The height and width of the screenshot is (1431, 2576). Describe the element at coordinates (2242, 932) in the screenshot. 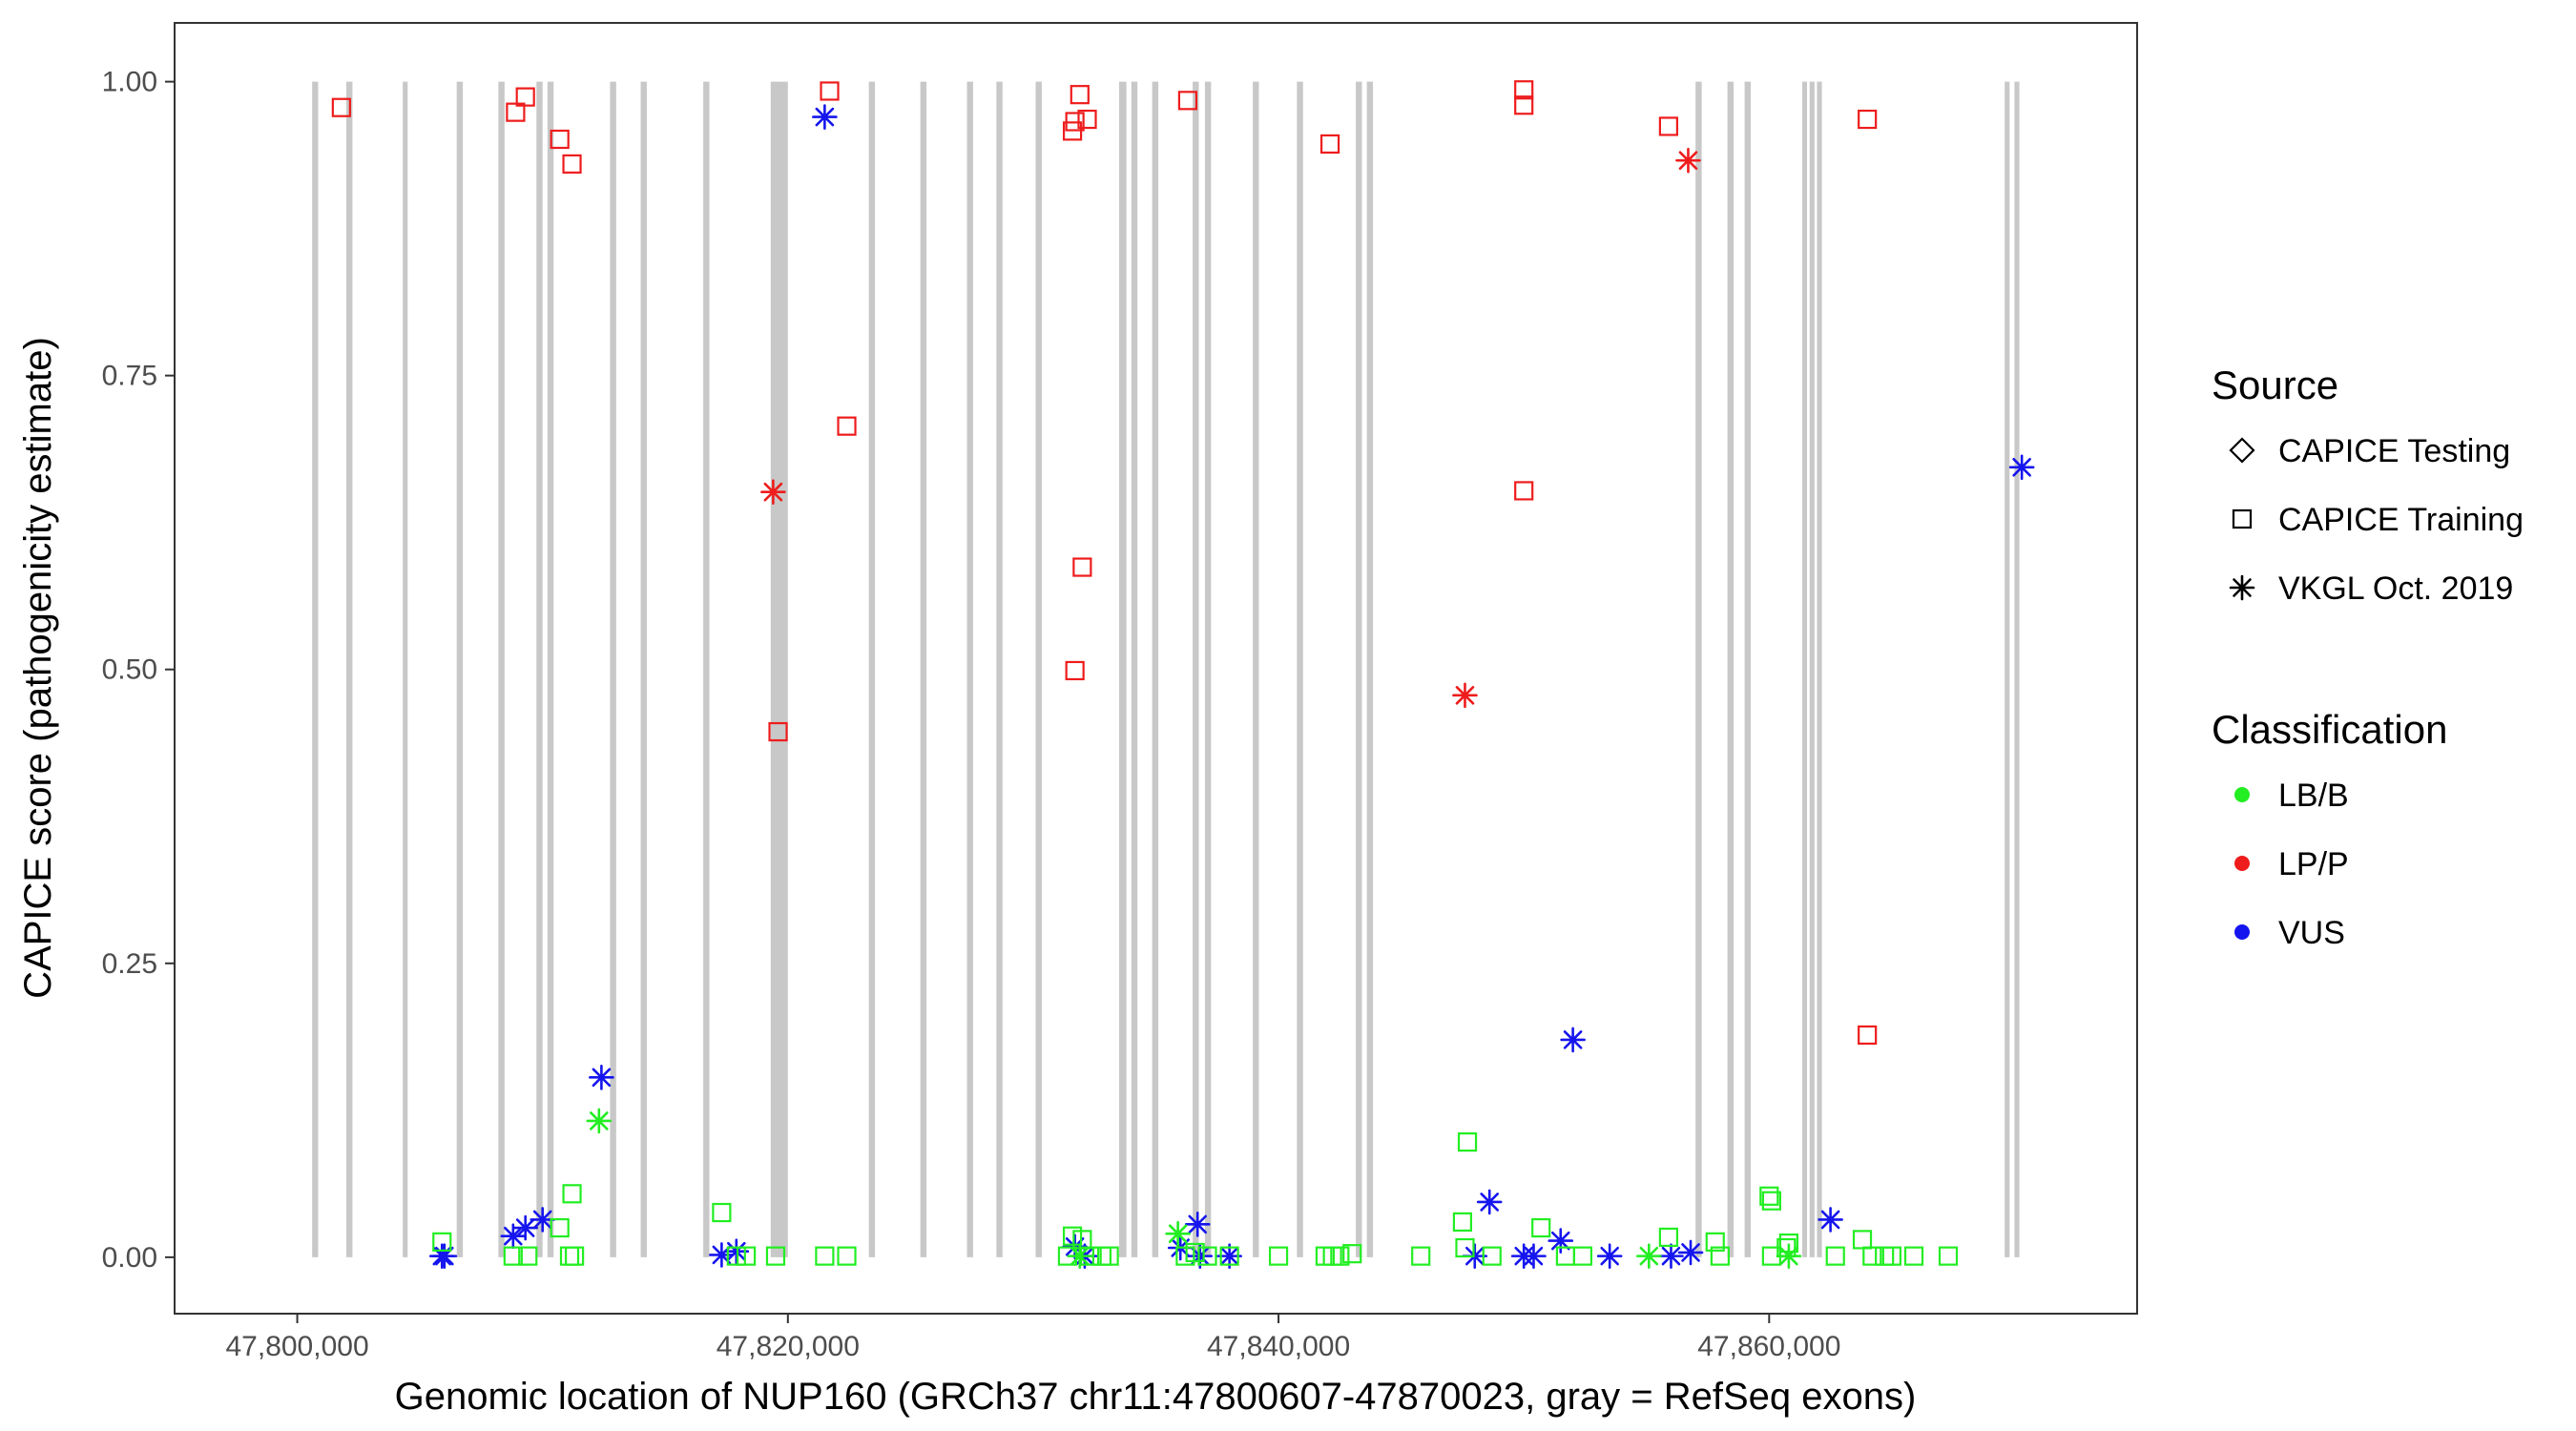

I see `legend-key-dot` at that location.